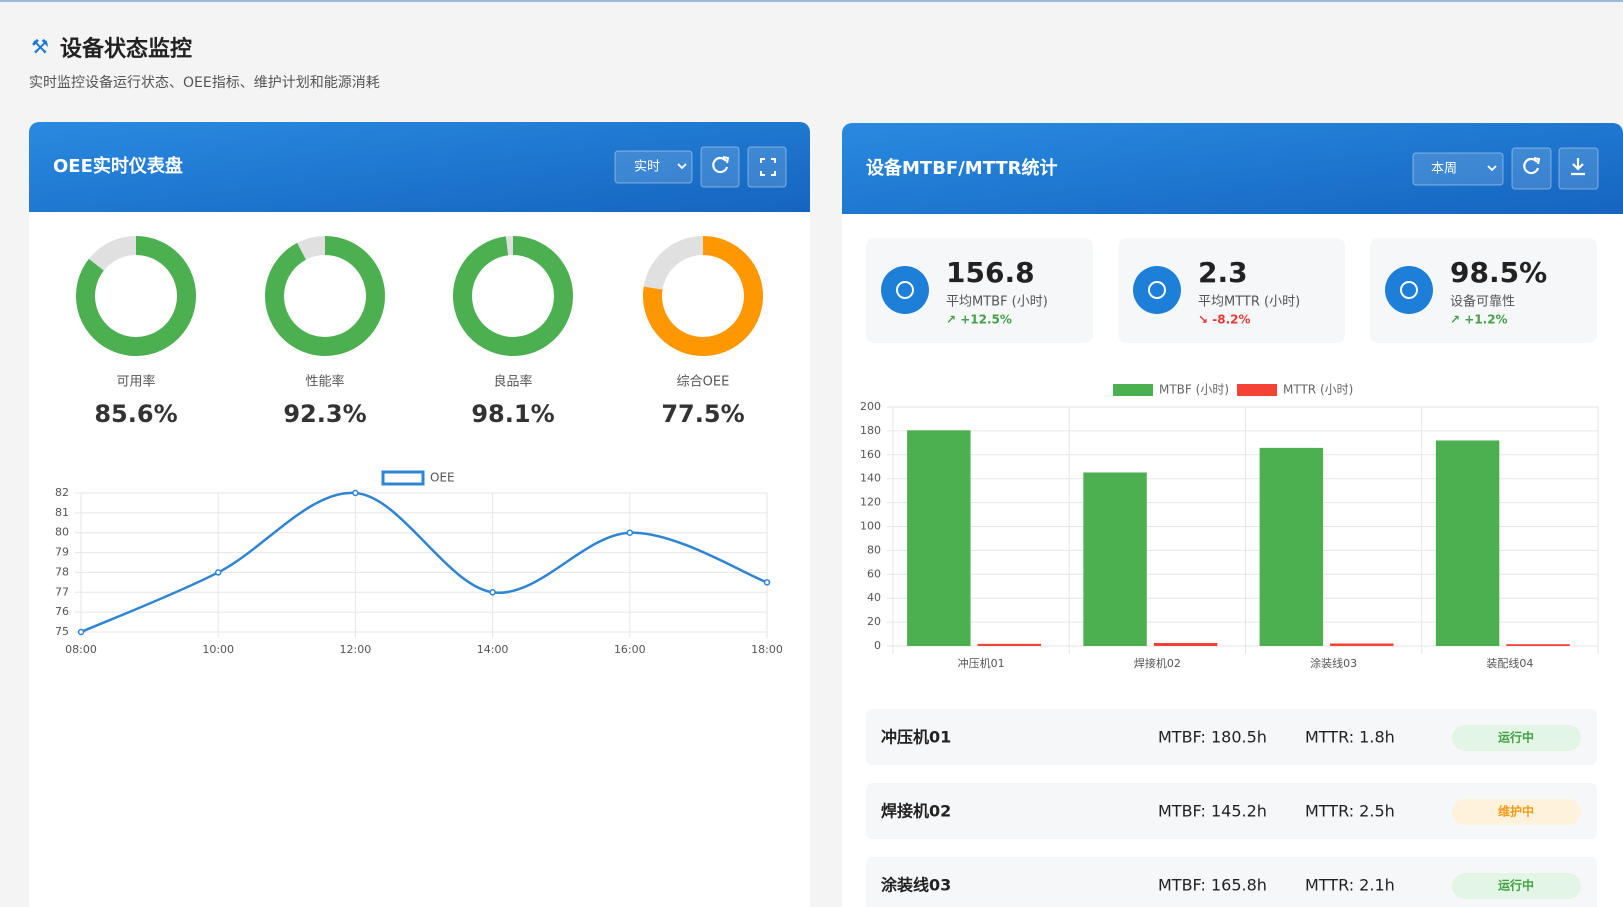 The width and height of the screenshot is (1623, 907). Describe the element at coordinates (1212, 885) in the screenshot. I see `row-mtbf: MTBF: 165.8h` at that location.